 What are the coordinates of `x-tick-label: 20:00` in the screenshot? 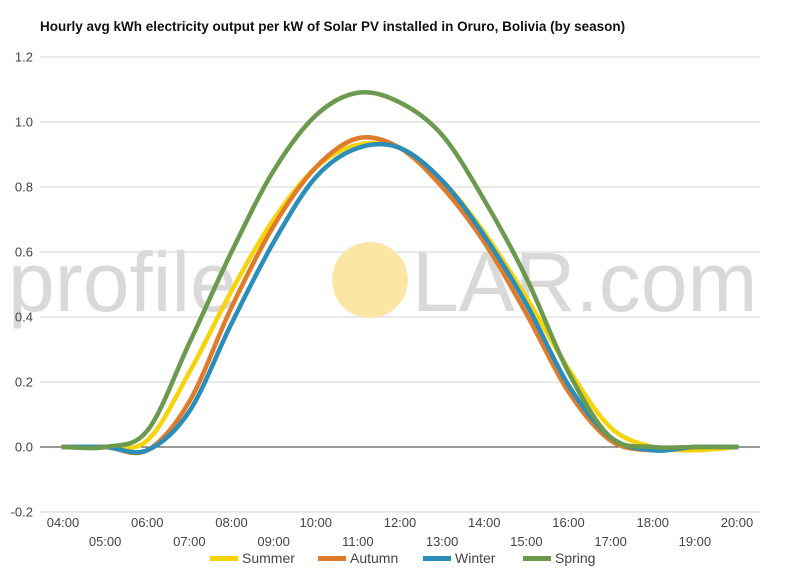 It's located at (737, 522).